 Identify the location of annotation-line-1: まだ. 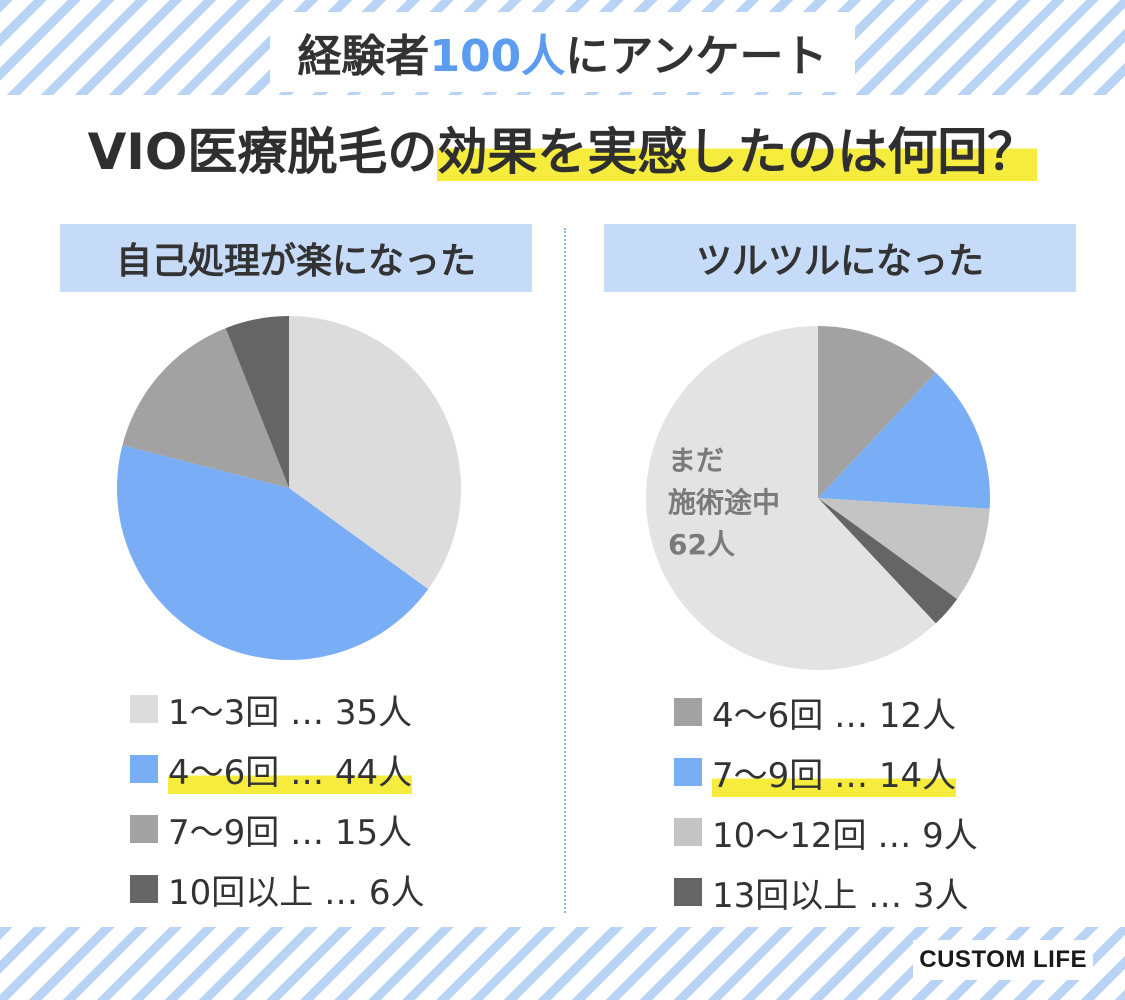
(696, 460).